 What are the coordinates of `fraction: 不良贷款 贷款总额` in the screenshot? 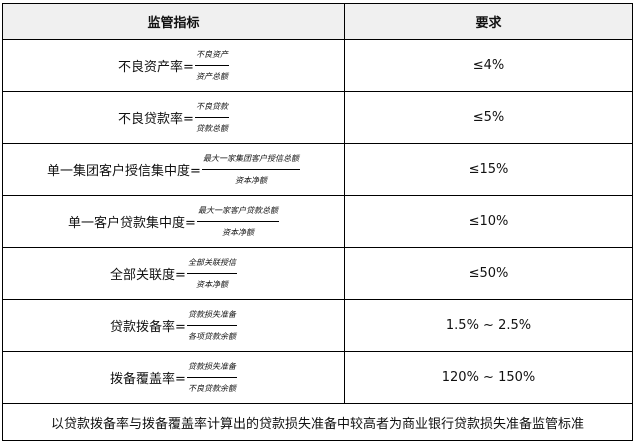 It's located at (211, 117).